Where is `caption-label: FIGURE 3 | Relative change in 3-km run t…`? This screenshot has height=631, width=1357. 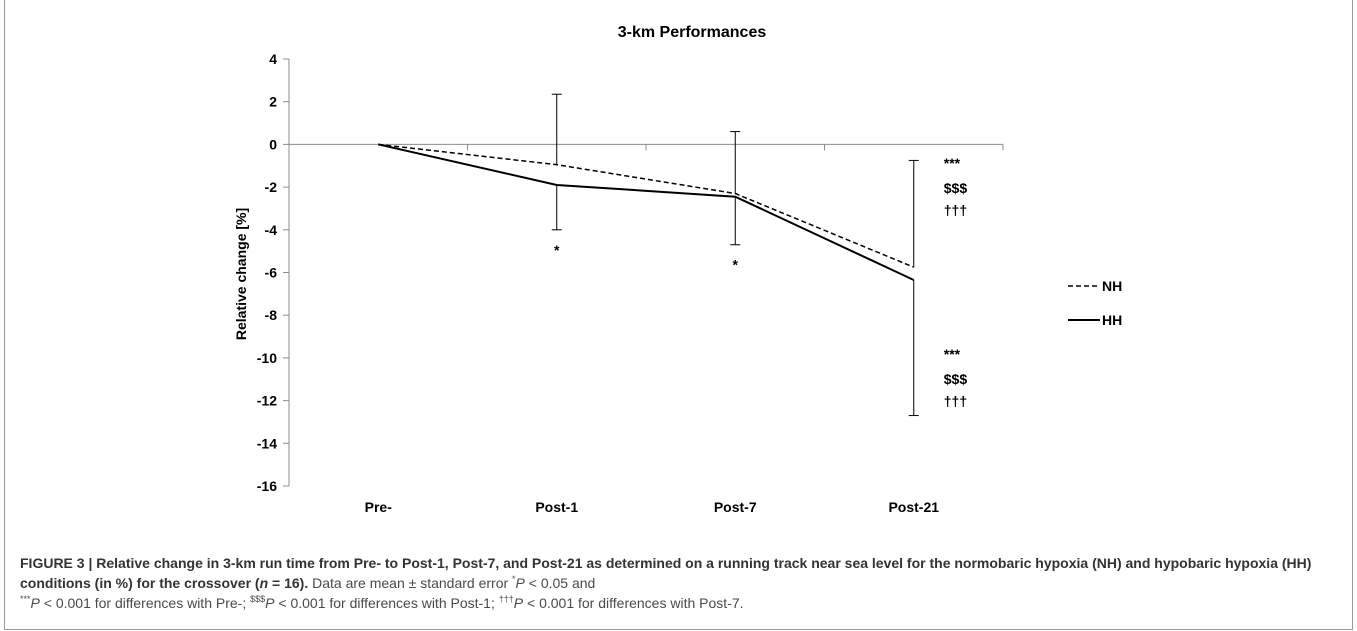
caption-label: FIGURE 3 | Relative change in 3-km run t… is located at coordinates (666, 573).